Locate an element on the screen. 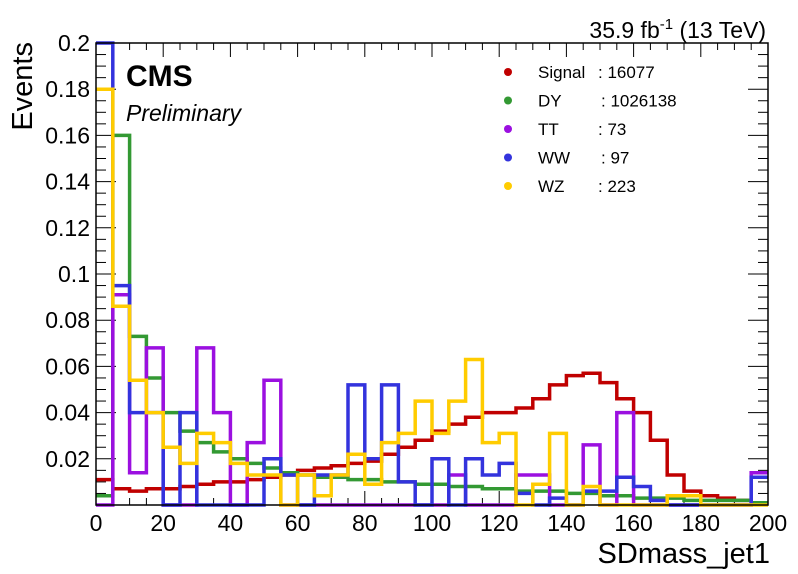 The width and height of the screenshot is (798, 574). legend-label: WW is located at coordinates (554, 158).